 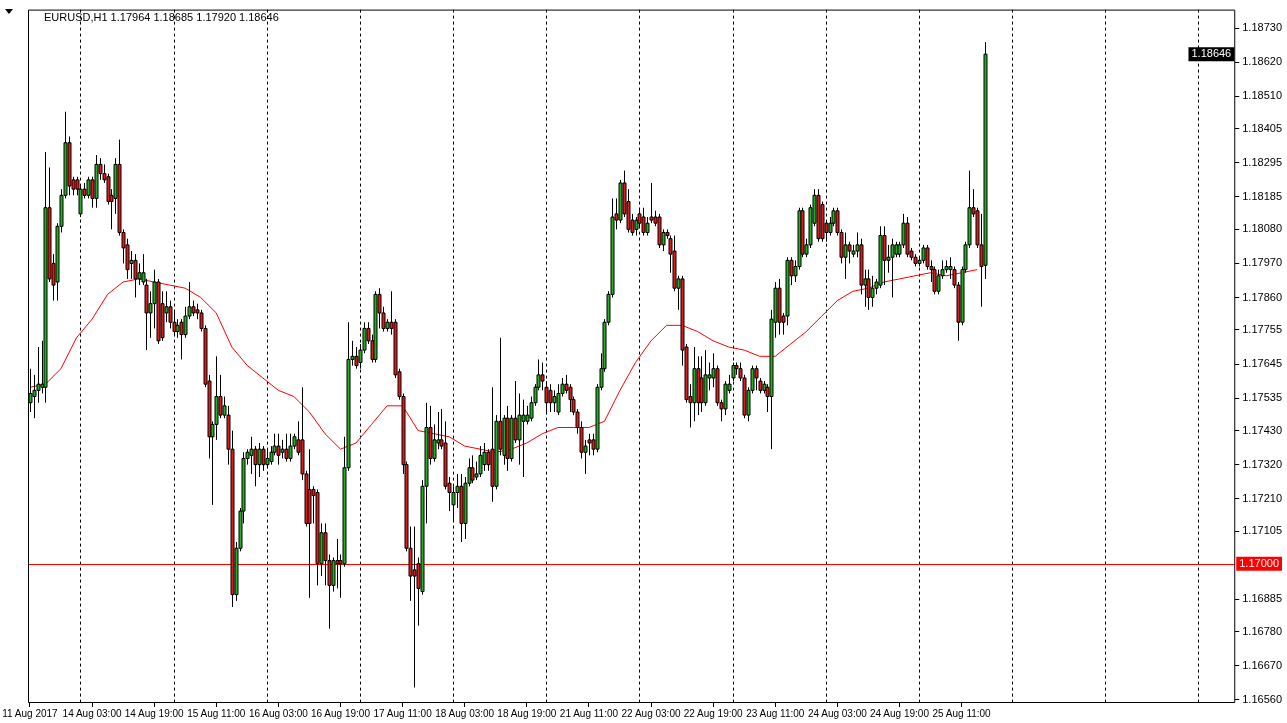 I want to click on y-tick-label: 1.17210, so click(x=1262, y=497).